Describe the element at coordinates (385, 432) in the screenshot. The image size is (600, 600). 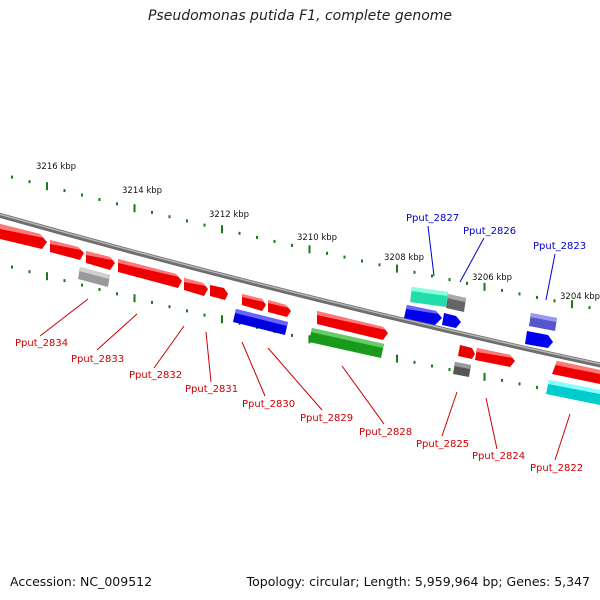
I see `gene-label-pput-2828: Pput_2828` at that location.